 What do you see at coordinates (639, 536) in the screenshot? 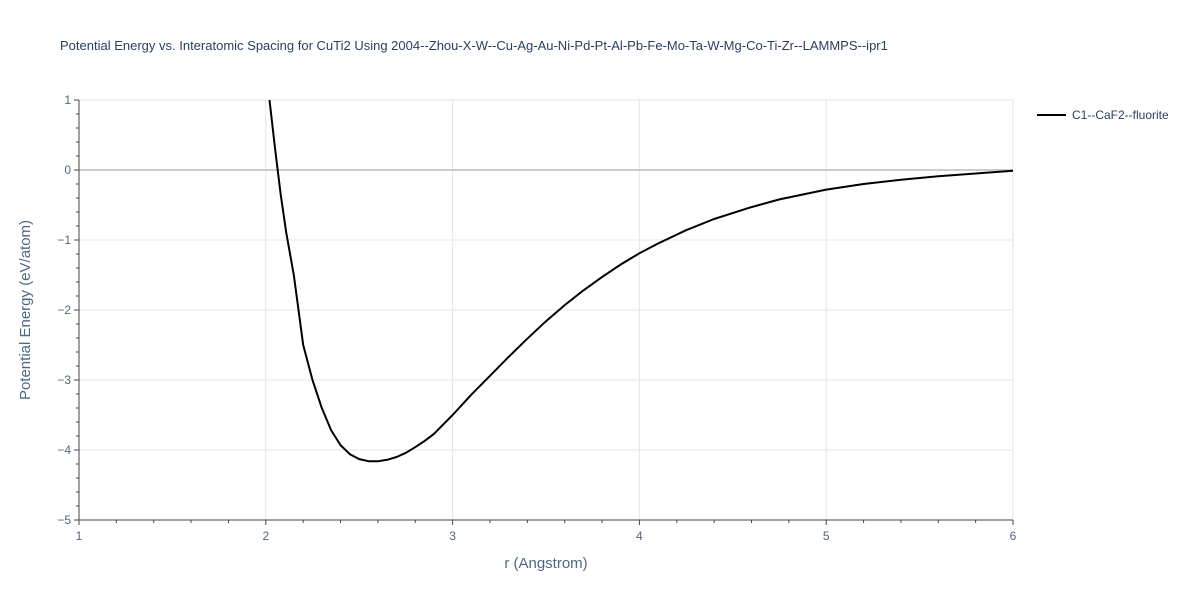
I see `x-tick-label: 4` at bounding box center [639, 536].